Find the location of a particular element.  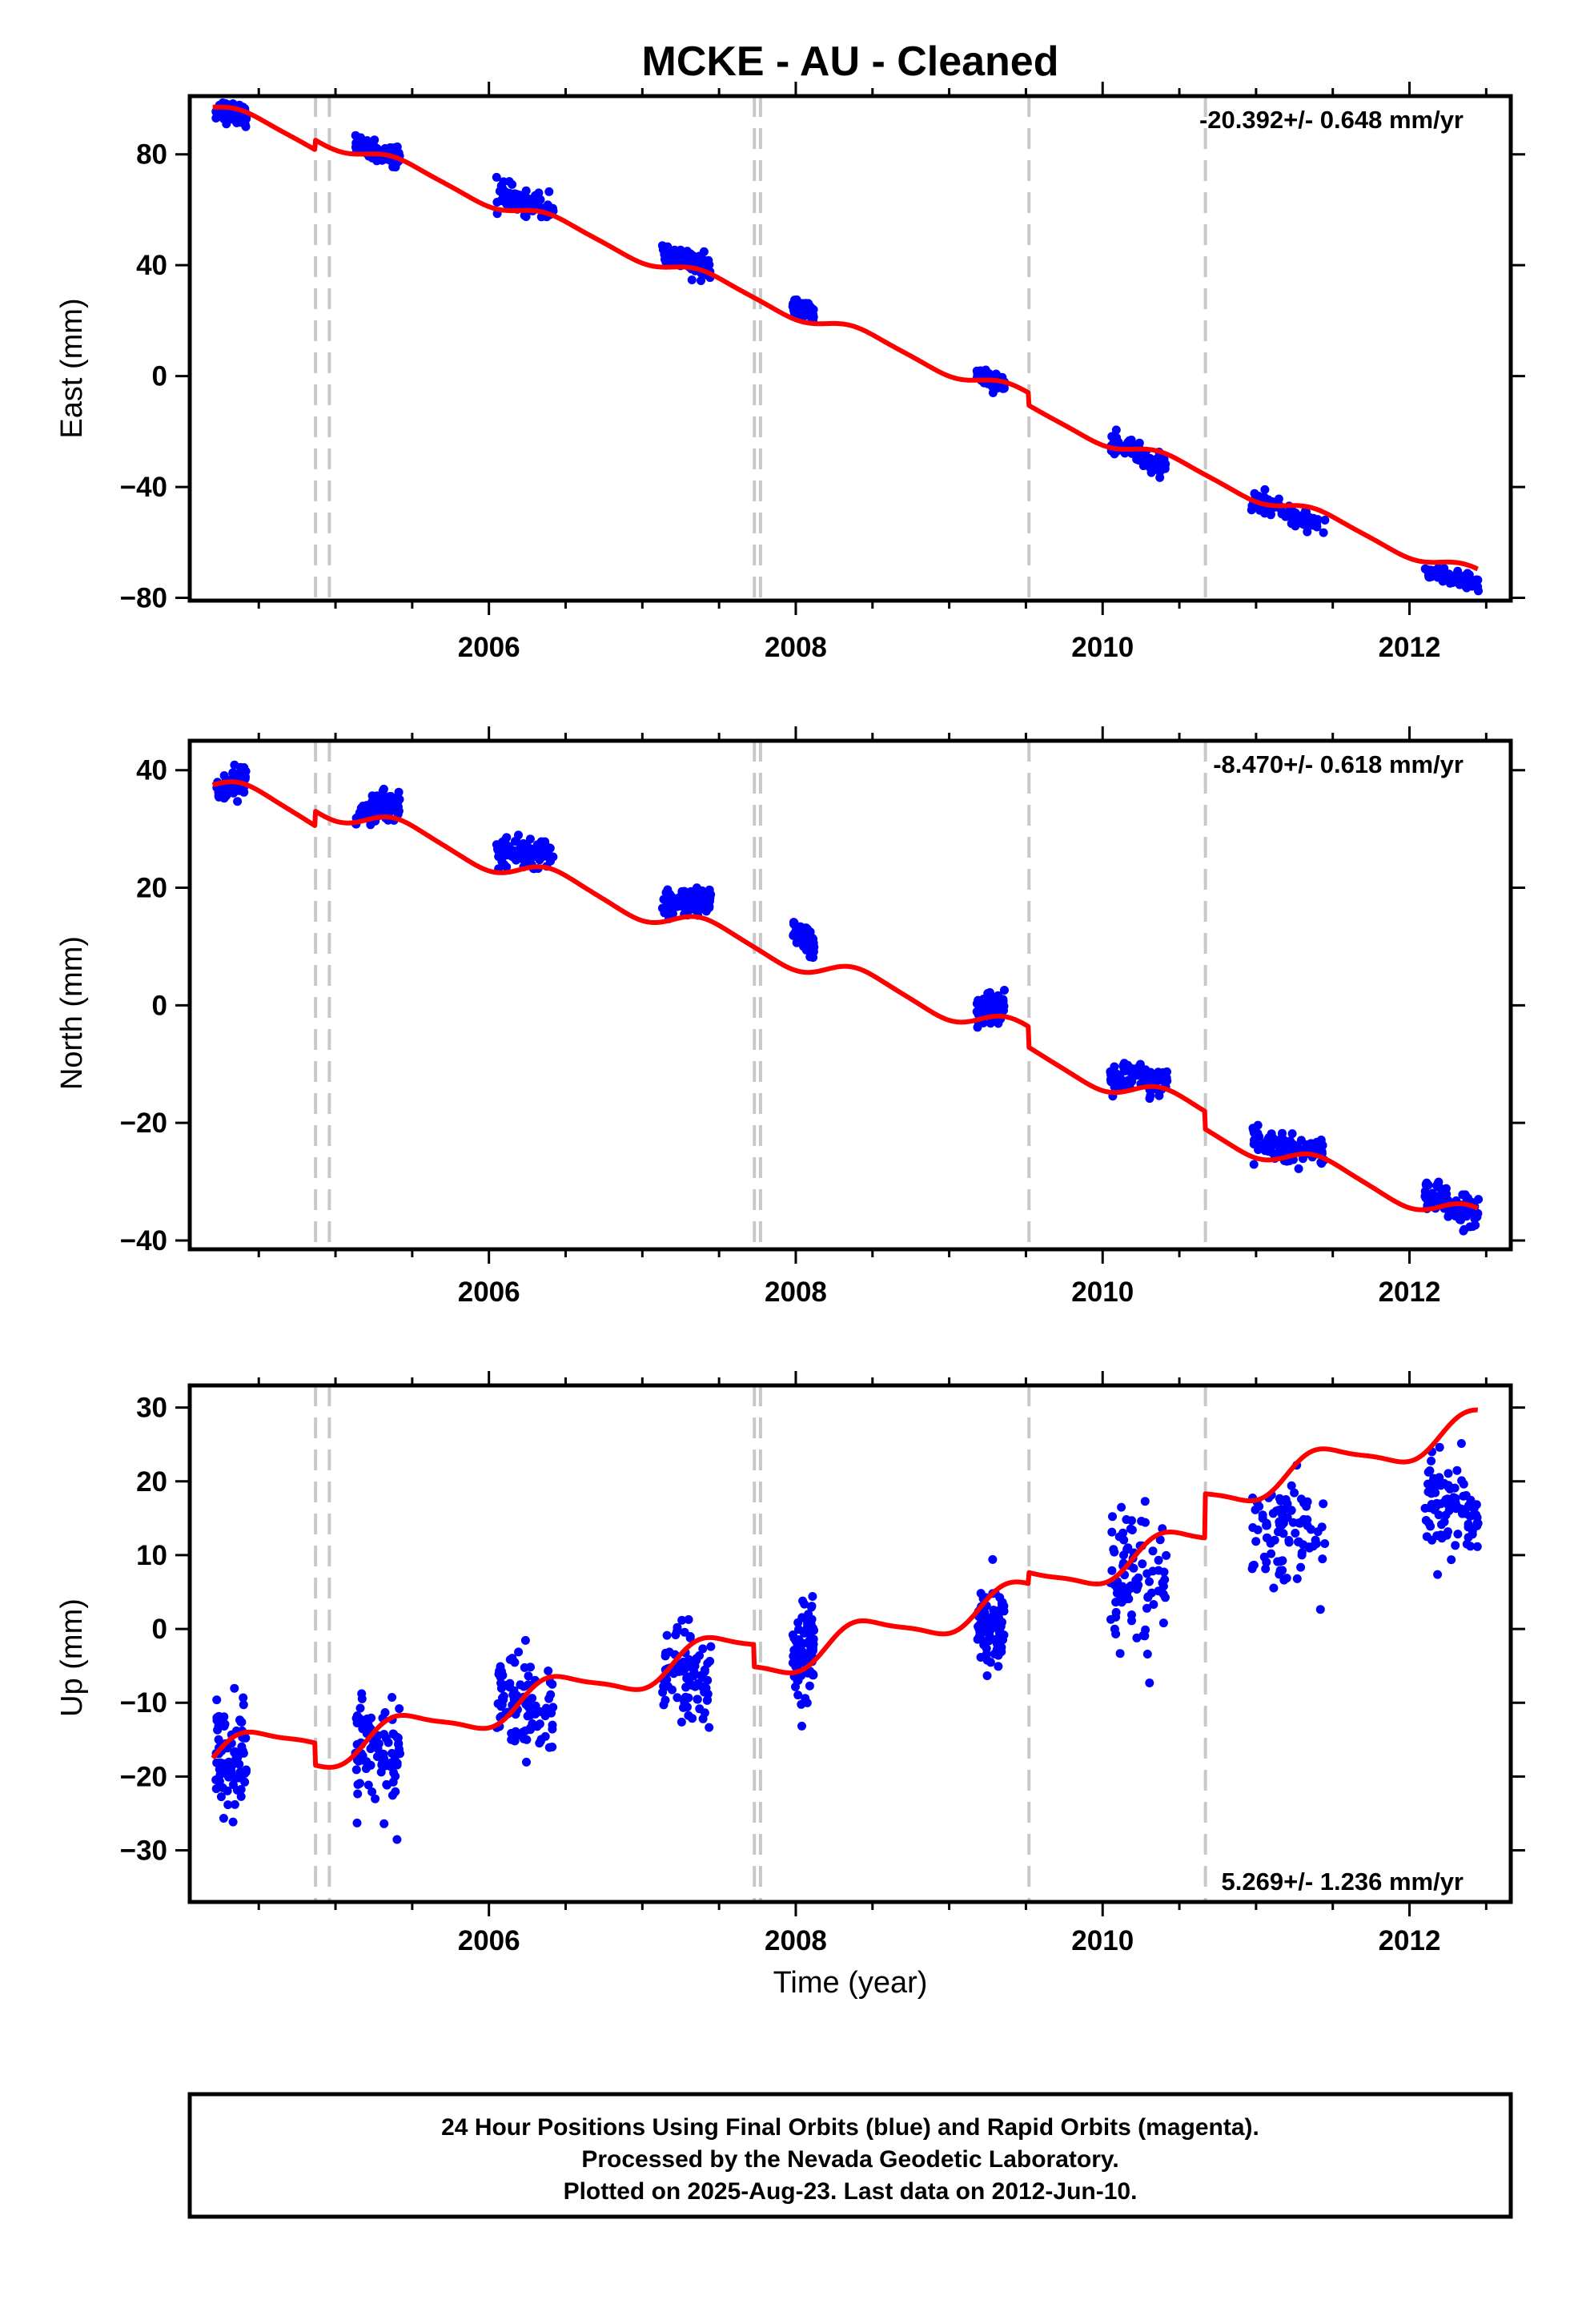

north-y-tick-label: 40 is located at coordinates (151, 770).